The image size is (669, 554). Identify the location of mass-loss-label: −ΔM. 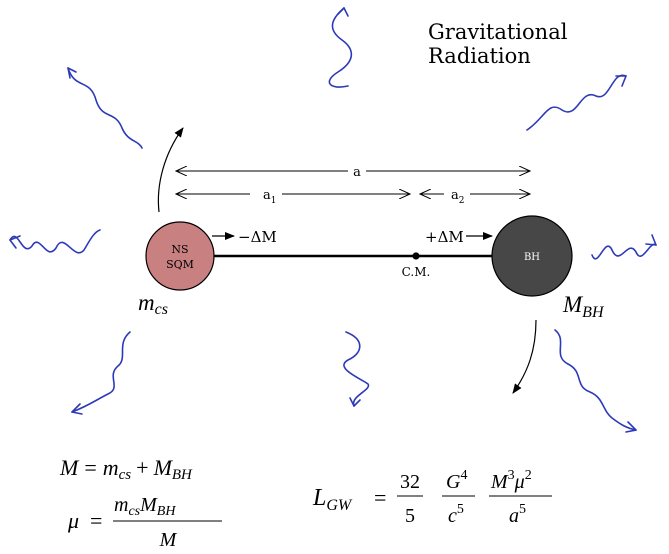
(257, 237).